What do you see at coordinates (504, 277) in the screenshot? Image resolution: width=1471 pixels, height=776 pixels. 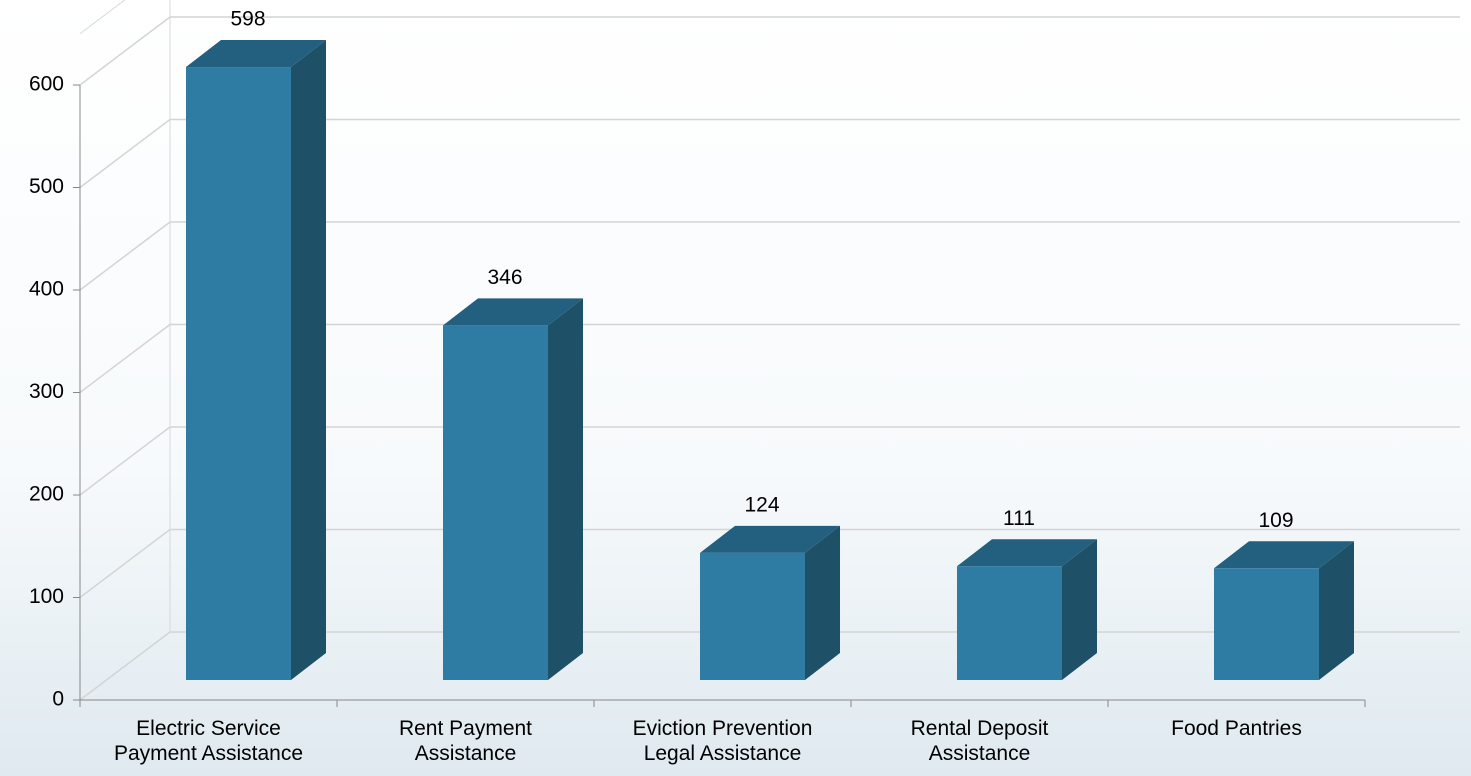 I see `value-label: 346` at bounding box center [504, 277].